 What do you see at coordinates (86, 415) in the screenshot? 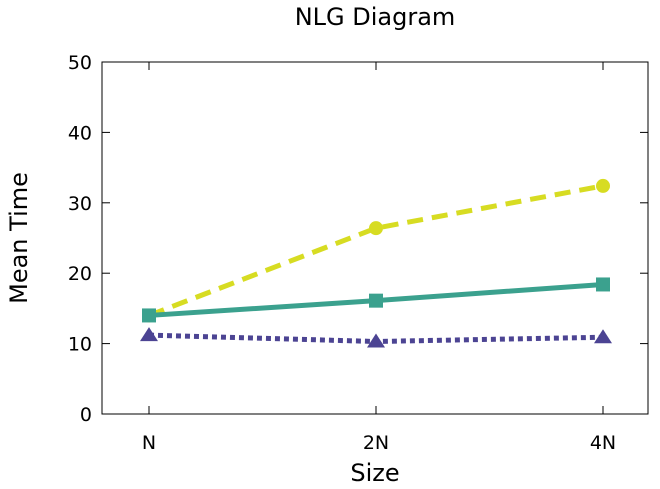
I see `y-tick-label: 0` at bounding box center [86, 415].